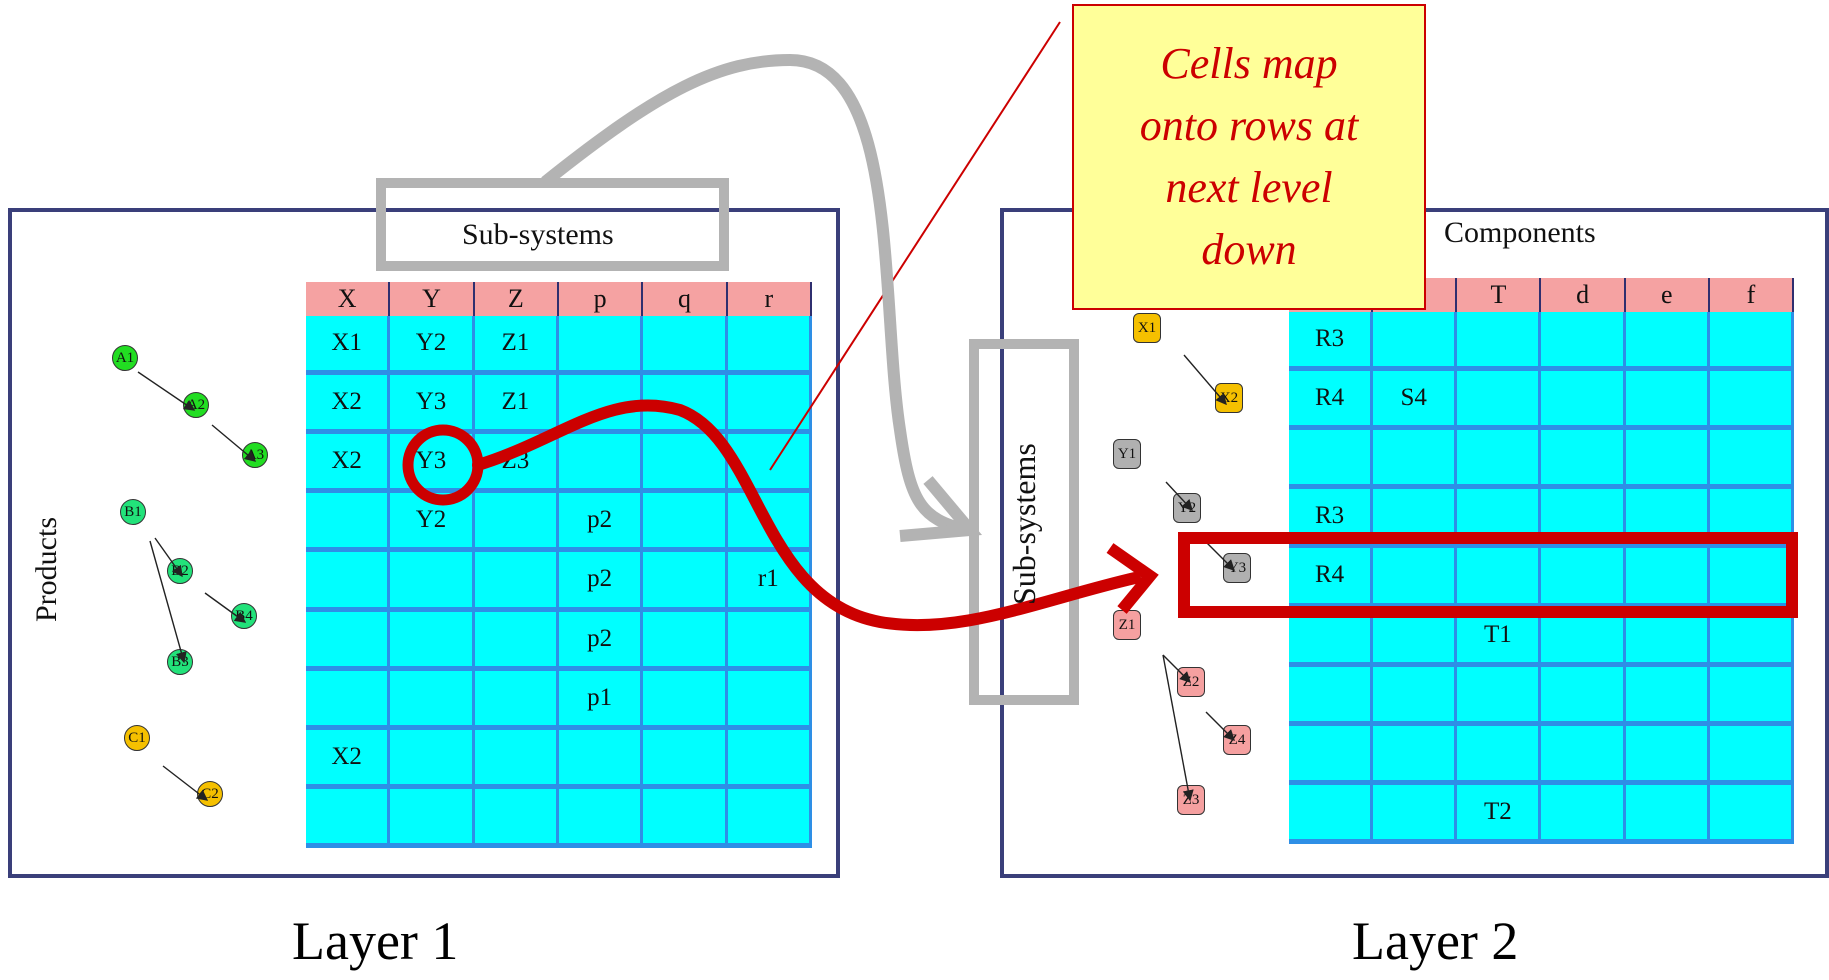 The width and height of the screenshot is (1829, 980). Describe the element at coordinates (1249, 125) in the screenshot. I see `callout-line-2: onto rows at` at that location.